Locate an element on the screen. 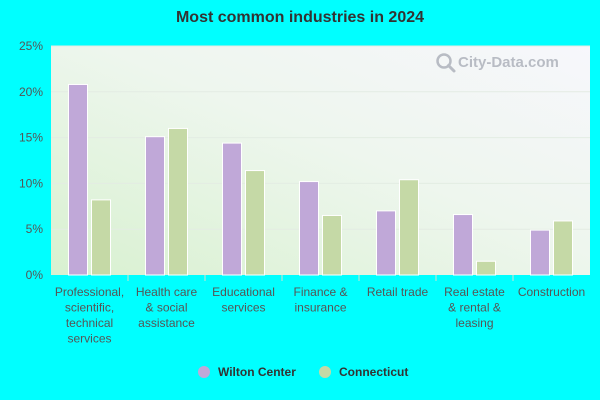 The width and height of the screenshot is (600, 400). legend: Wilton Center Connecticut is located at coordinates (303, 372).